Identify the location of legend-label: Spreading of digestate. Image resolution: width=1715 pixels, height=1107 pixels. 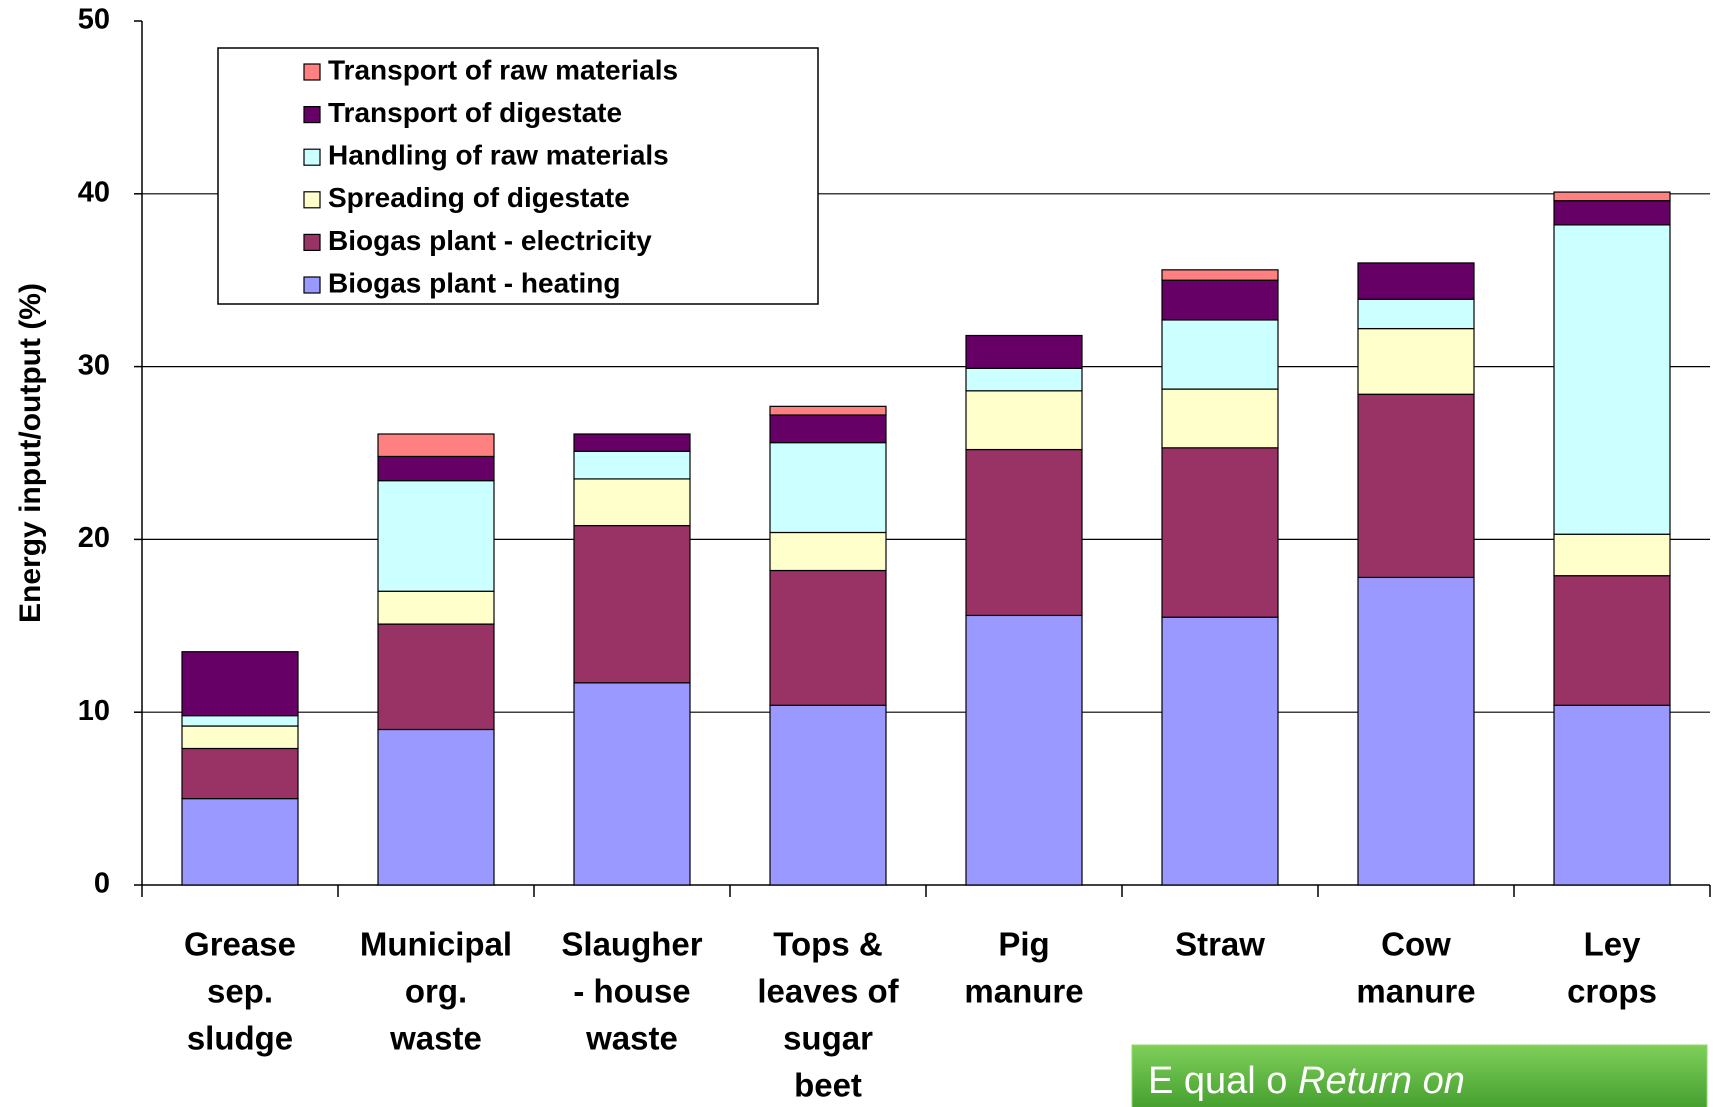
(479, 197).